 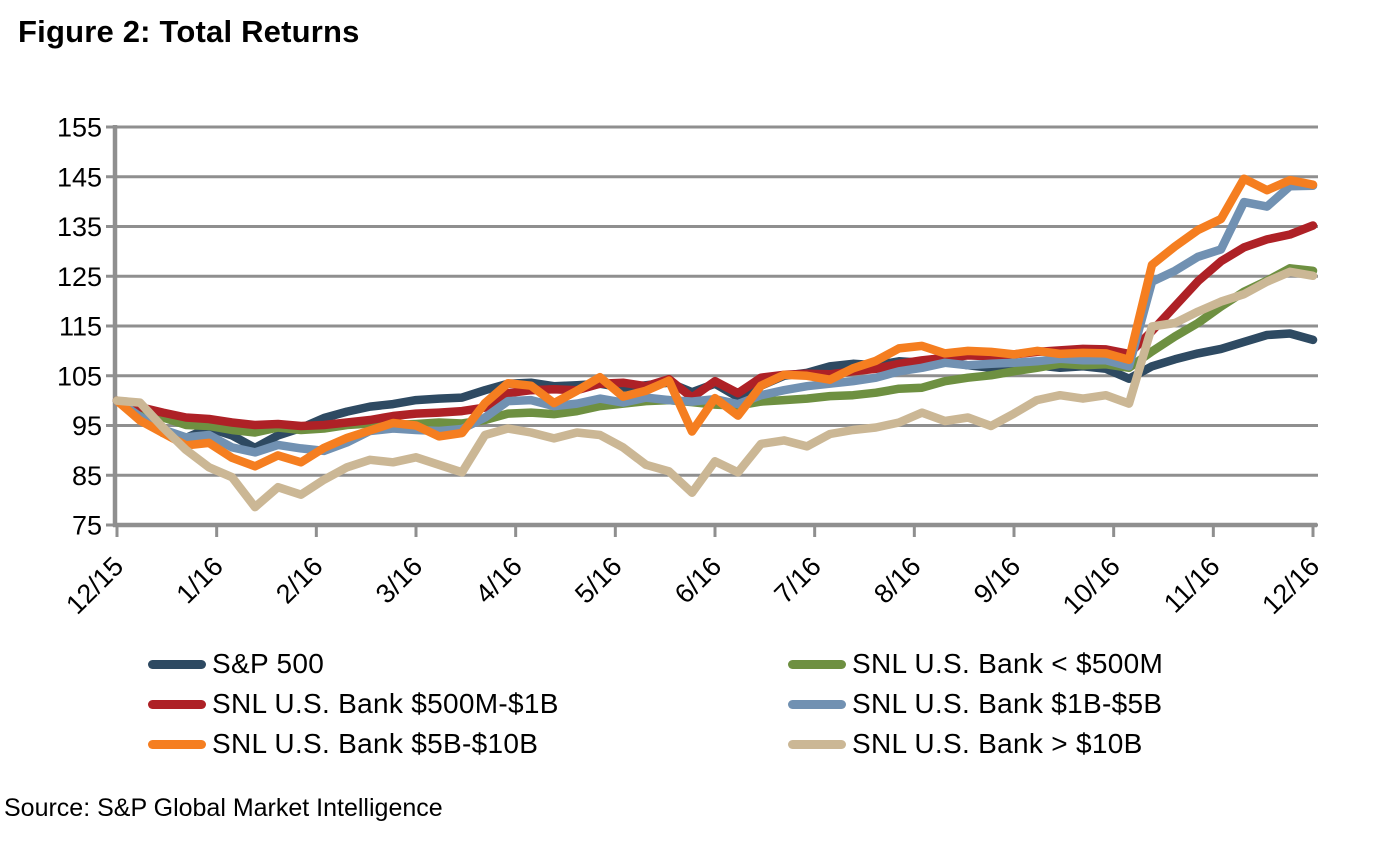 What do you see at coordinates (200, 580) in the screenshot?
I see `x-axis-label-1/16: 1/16` at bounding box center [200, 580].